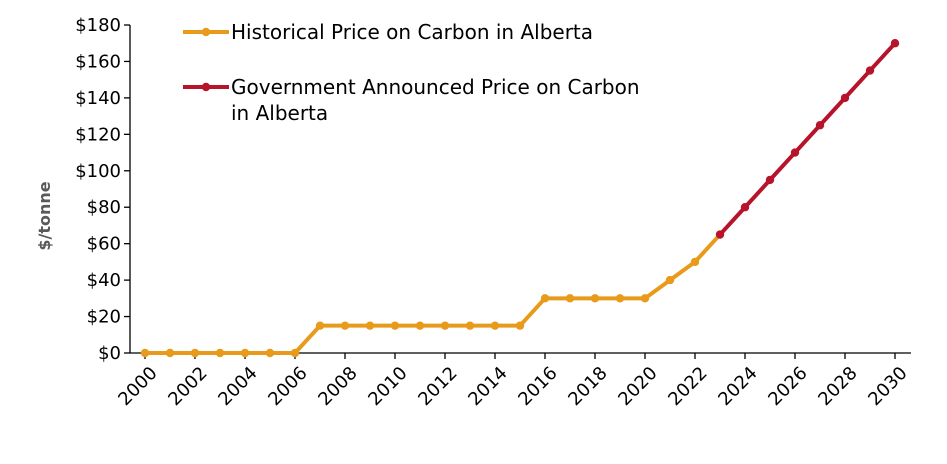  Describe the element at coordinates (412, 32) in the screenshot. I see `legend-label-0: Historical Price on Carbon in Alberta` at that location.